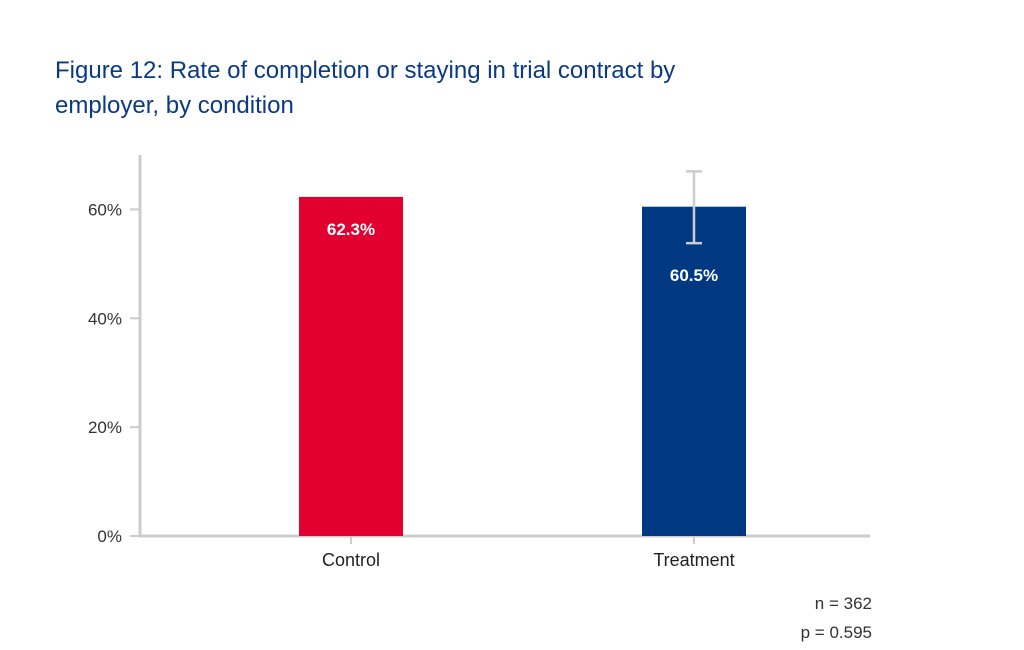 The image size is (1024, 650). Describe the element at coordinates (109, 536) in the screenshot. I see `y-tick-label: 0%` at that location.